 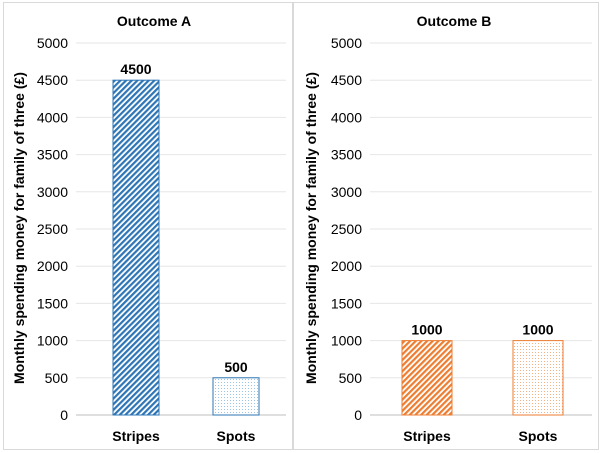 I want to click on chart-title: Outcome A, so click(x=154, y=21).